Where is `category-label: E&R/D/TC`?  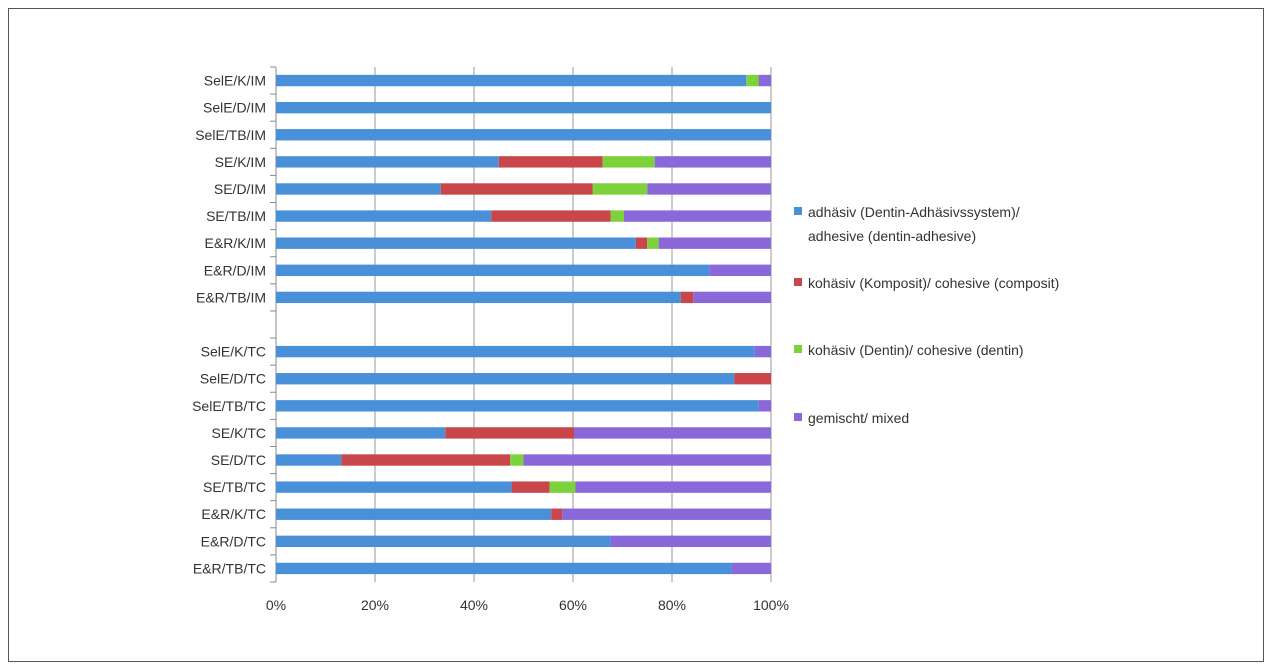
category-label: E&R/D/TC is located at coordinates (233, 541).